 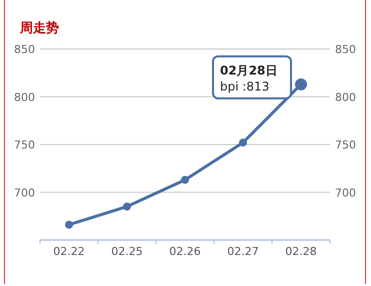 I want to click on y2-tick-label: 750, so click(x=345, y=145).